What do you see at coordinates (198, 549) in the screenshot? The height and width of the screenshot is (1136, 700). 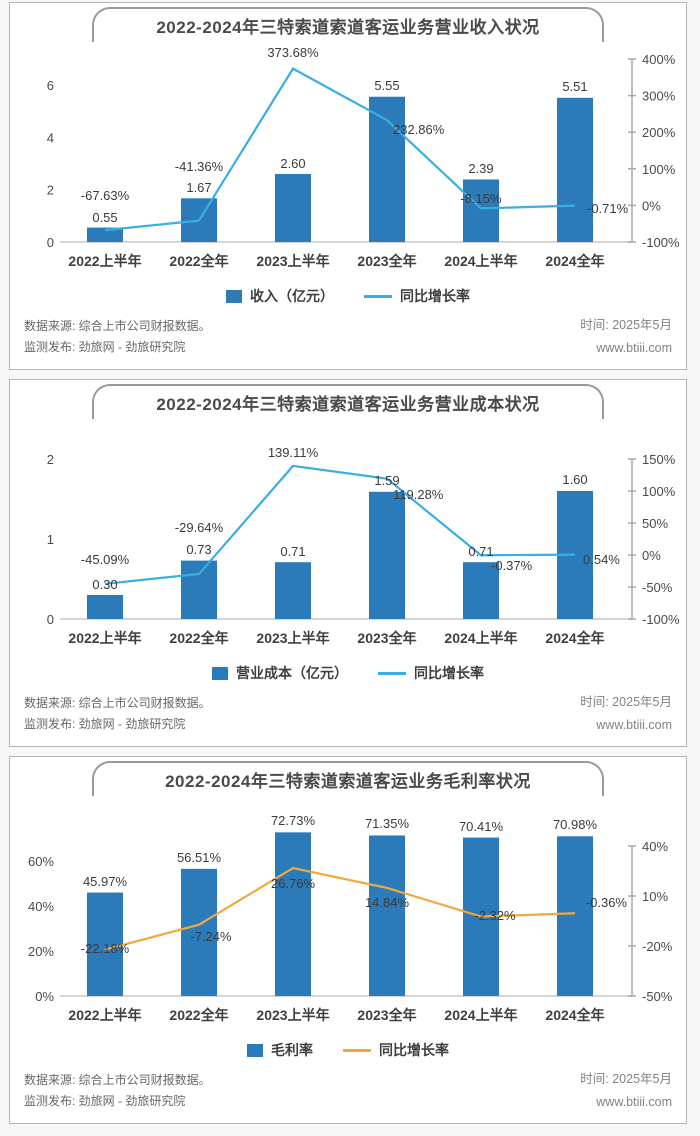 I see `svg-text: 0.73` at bounding box center [198, 549].